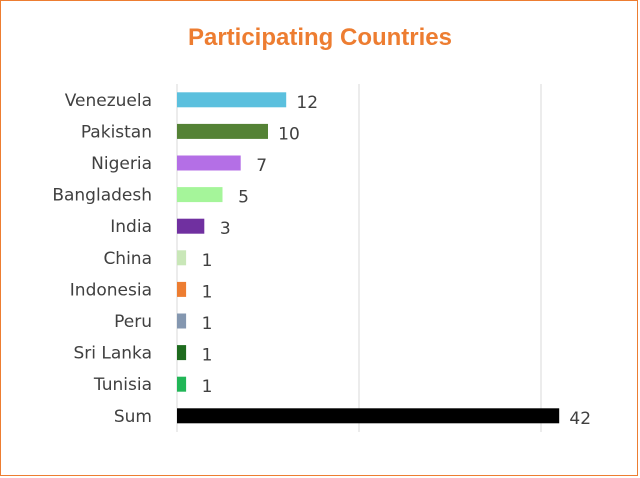 The width and height of the screenshot is (640, 478). I want to click on category-label: Tunisia, so click(122, 385).